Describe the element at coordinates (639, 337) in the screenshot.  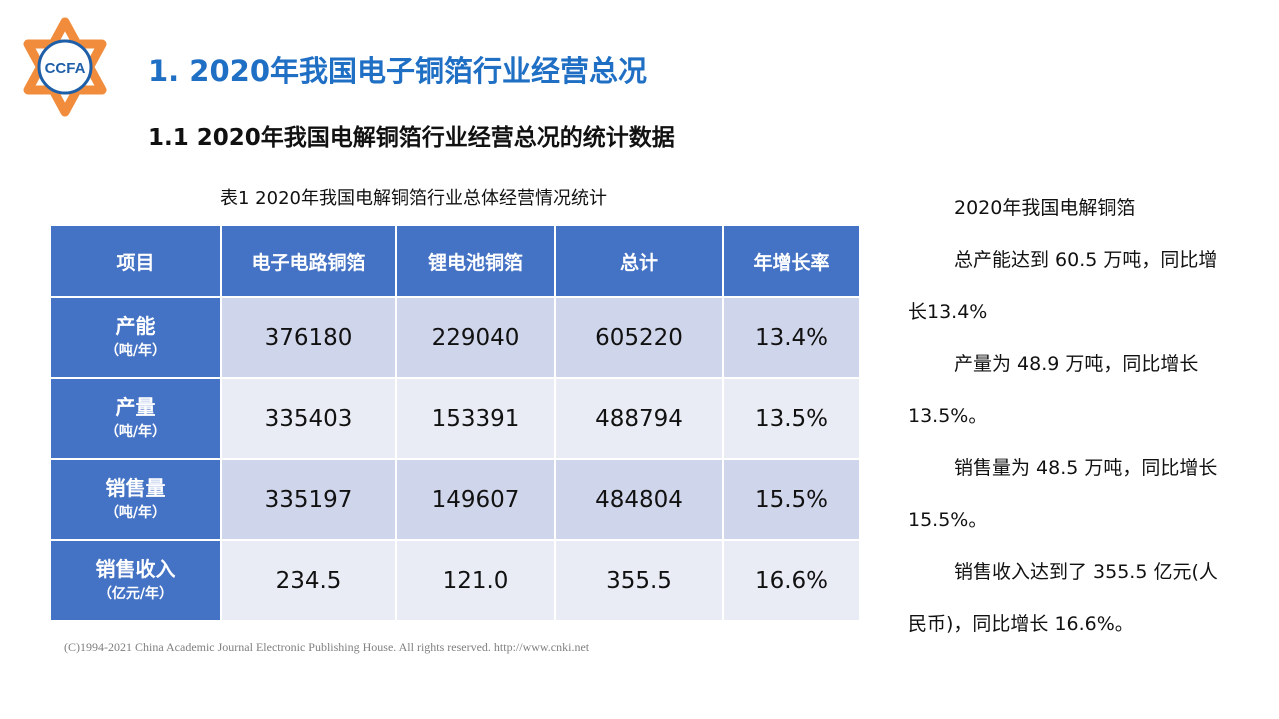
I see `table-cell: 605220` at that location.